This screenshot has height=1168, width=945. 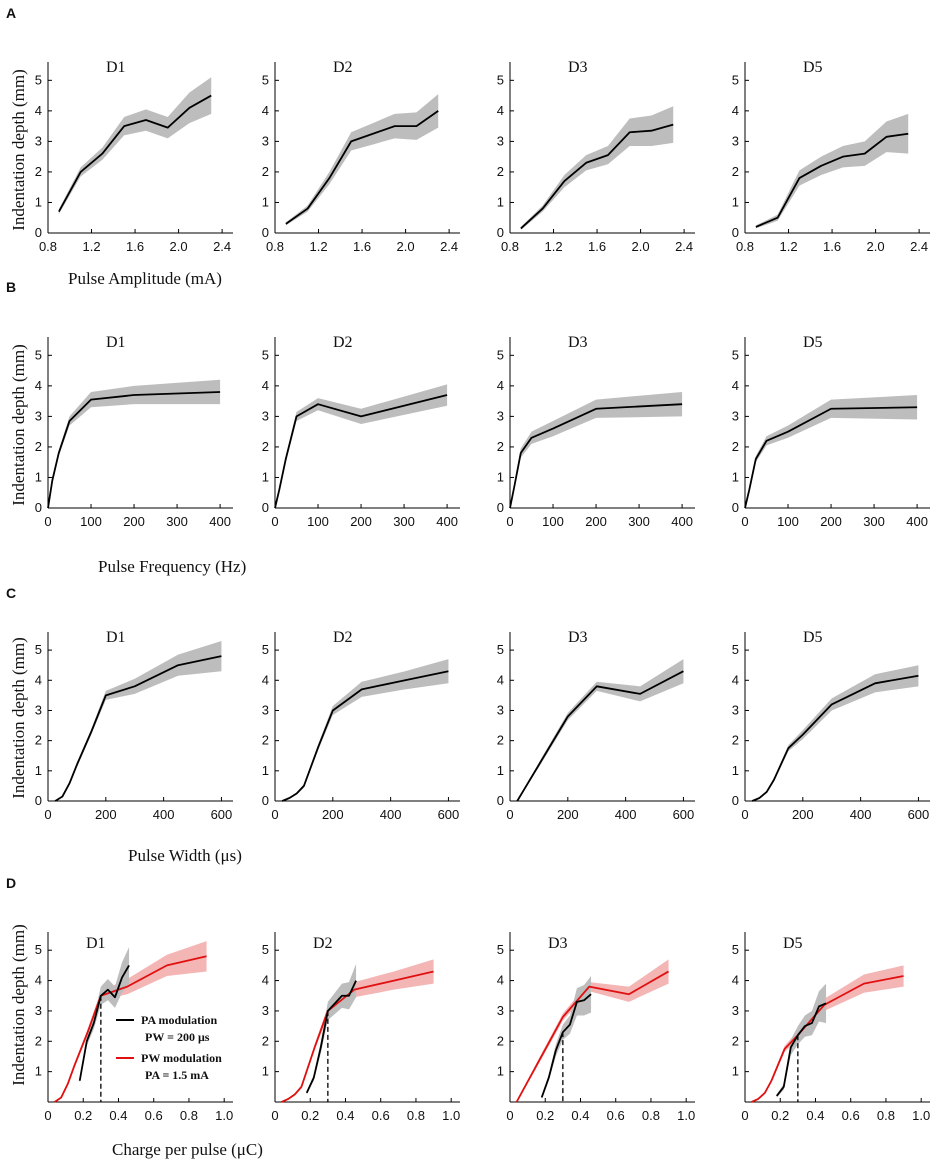 What do you see at coordinates (361, 156) in the screenshot?
I see `panel-a-d2: 0 1 2 3 4 5 0.8 1.2 1.6 2.0 2.4 D2` at bounding box center [361, 156].